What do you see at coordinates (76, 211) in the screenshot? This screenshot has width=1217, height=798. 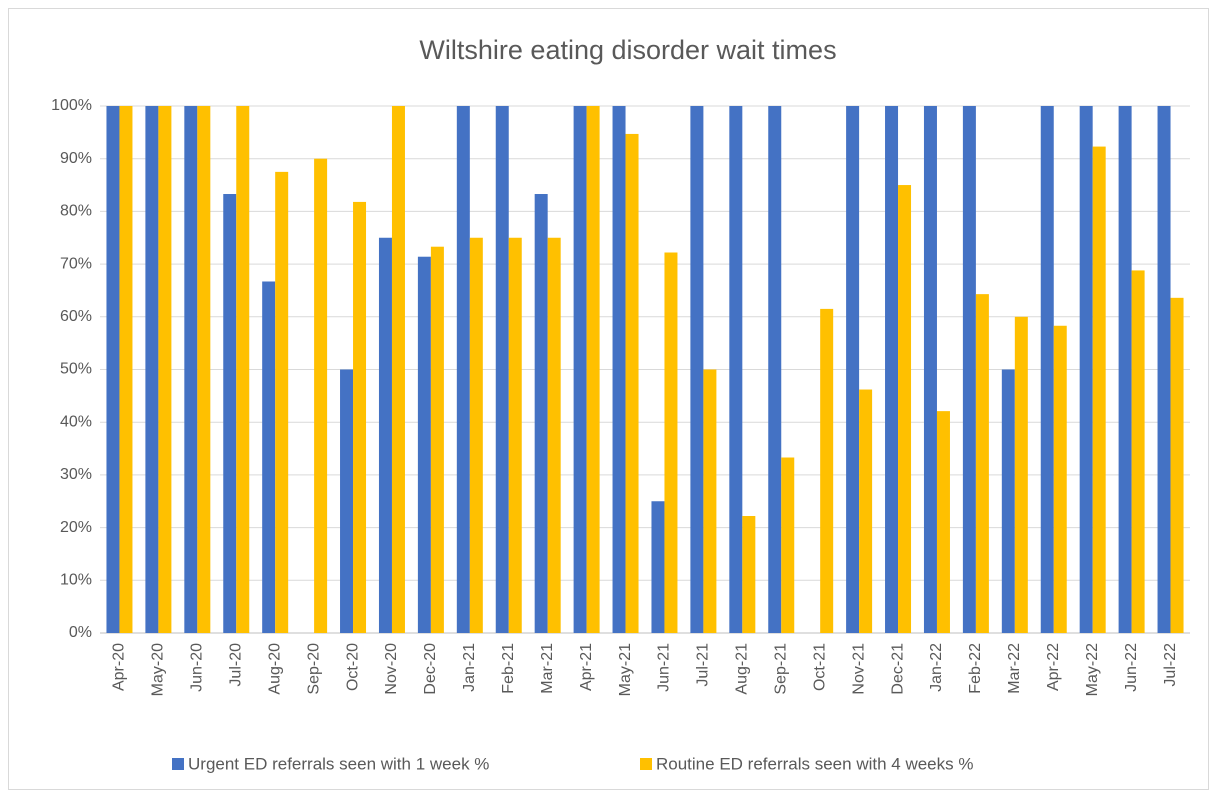 I see `y-tick-label: 80%` at bounding box center [76, 211].